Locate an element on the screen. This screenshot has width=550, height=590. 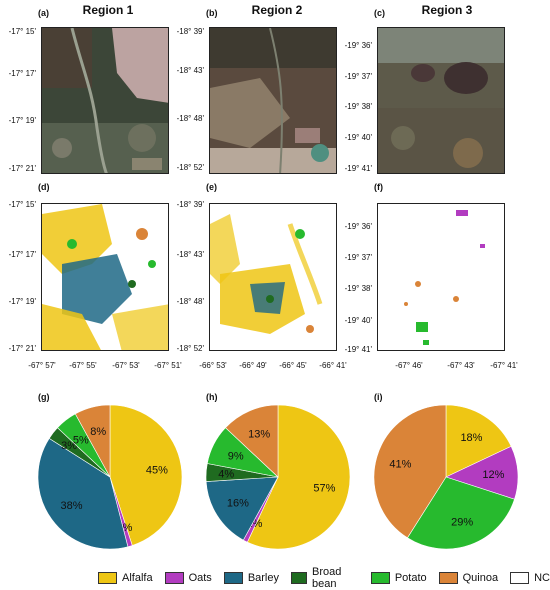
legend-item-broad-bean: Broad bean is located at coordinates (325, 578).